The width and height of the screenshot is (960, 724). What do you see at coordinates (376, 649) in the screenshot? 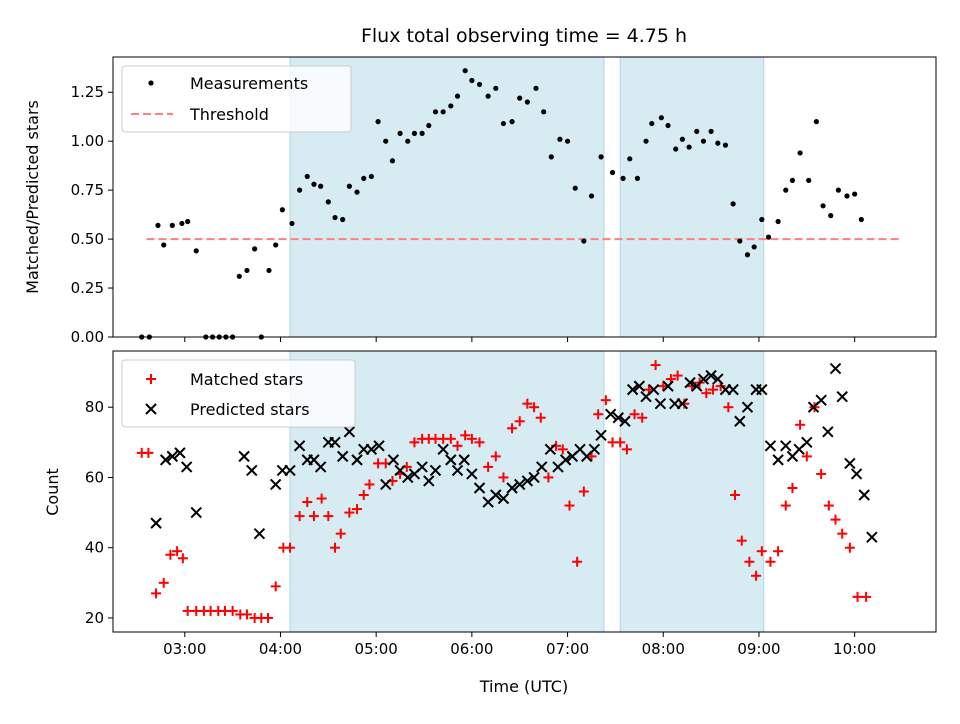
I see `x-tick-label: 05:00` at bounding box center [376, 649].